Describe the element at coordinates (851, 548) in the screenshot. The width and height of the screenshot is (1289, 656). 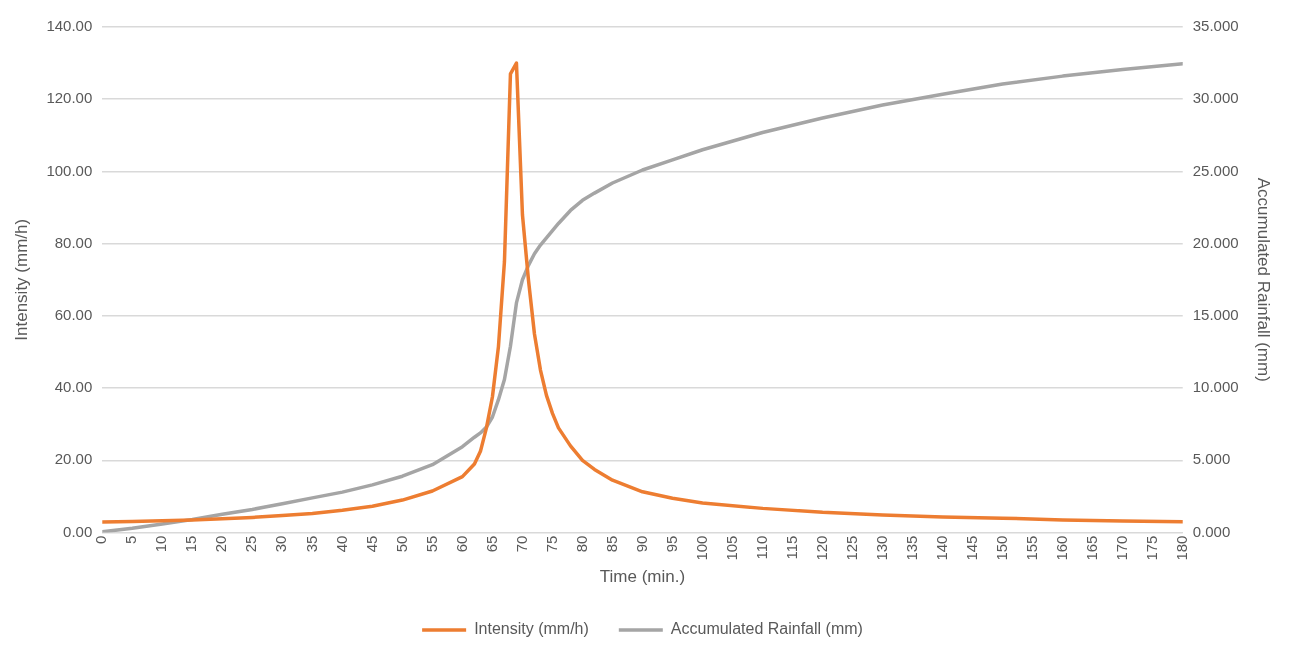
I see `x-tick-label: 125` at that location.